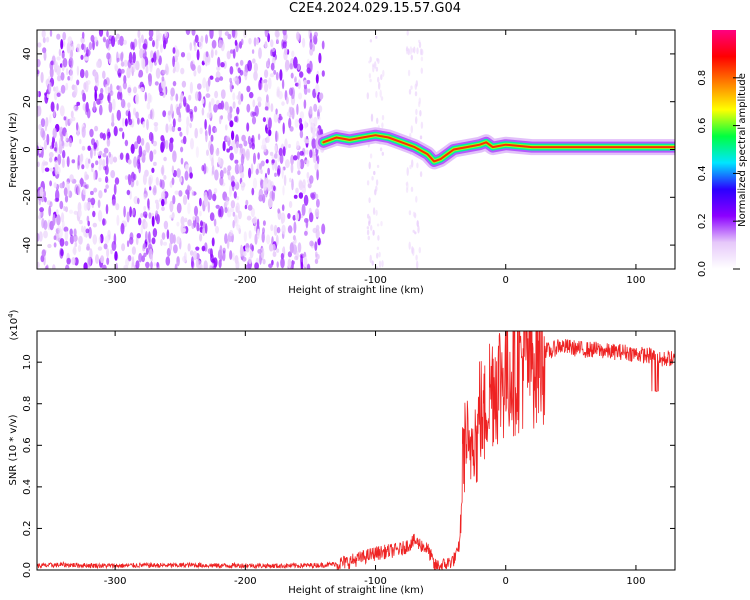 The width and height of the screenshot is (750, 600). Describe the element at coordinates (27, 54) in the screenshot. I see `y-tick-label: 40` at that location.